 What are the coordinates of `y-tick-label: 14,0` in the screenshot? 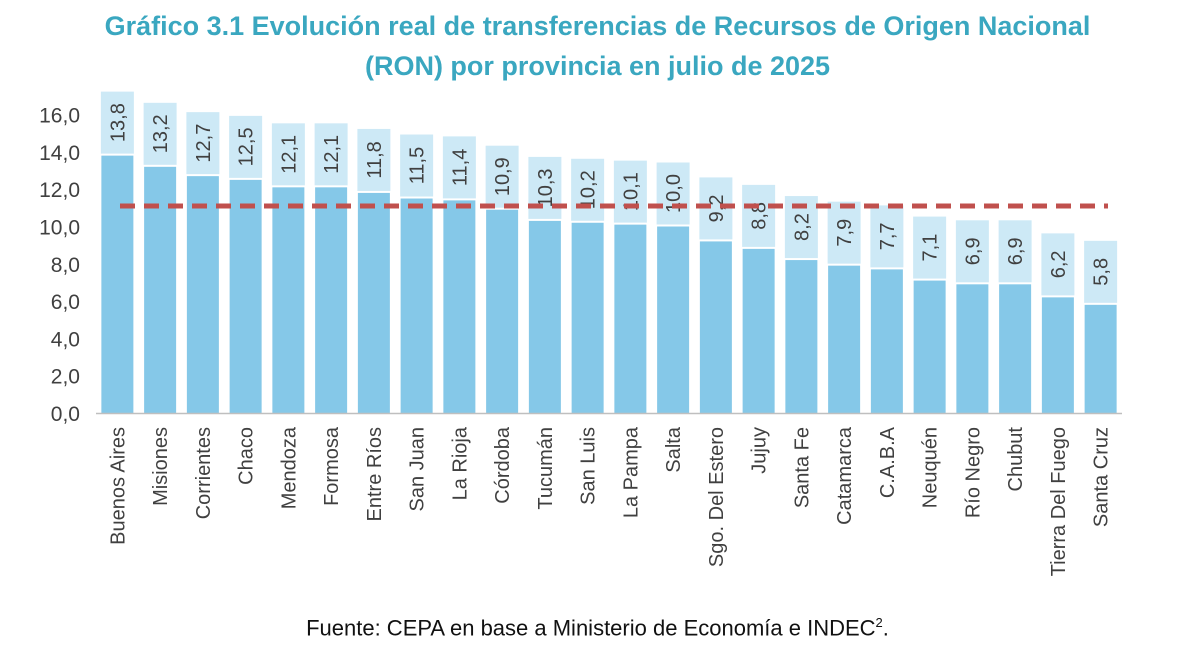 It's located at (59, 153).